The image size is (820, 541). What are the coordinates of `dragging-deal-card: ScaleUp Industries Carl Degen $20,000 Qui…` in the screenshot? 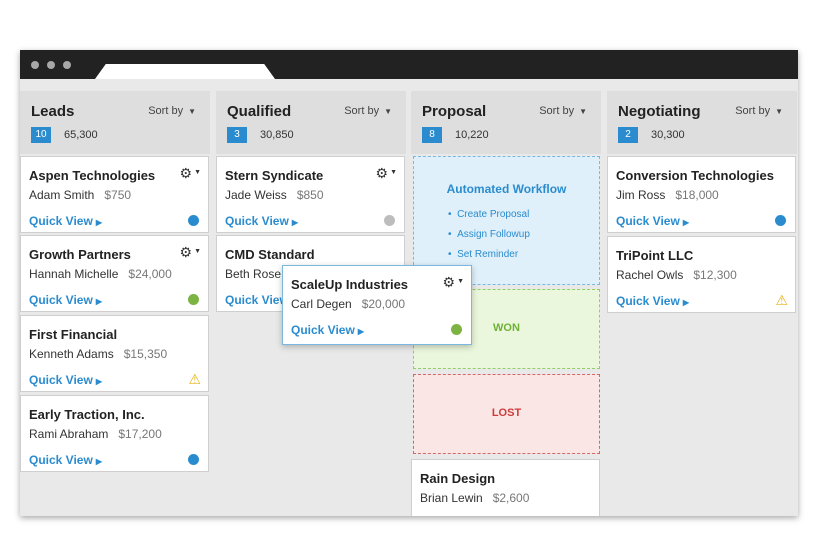 It's located at (377, 305).